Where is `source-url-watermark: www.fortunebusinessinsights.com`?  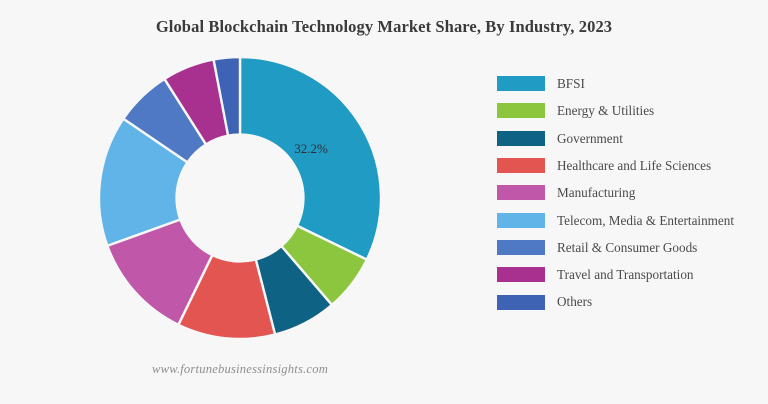 source-url-watermark: www.fortunebusinessinsights.com is located at coordinates (240, 369).